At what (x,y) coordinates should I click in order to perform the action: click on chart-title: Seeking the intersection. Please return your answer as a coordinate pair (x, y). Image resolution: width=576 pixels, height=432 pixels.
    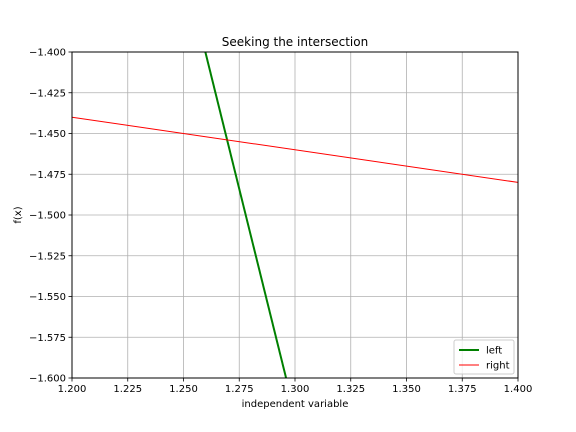
    Looking at the image, I should click on (295, 42).